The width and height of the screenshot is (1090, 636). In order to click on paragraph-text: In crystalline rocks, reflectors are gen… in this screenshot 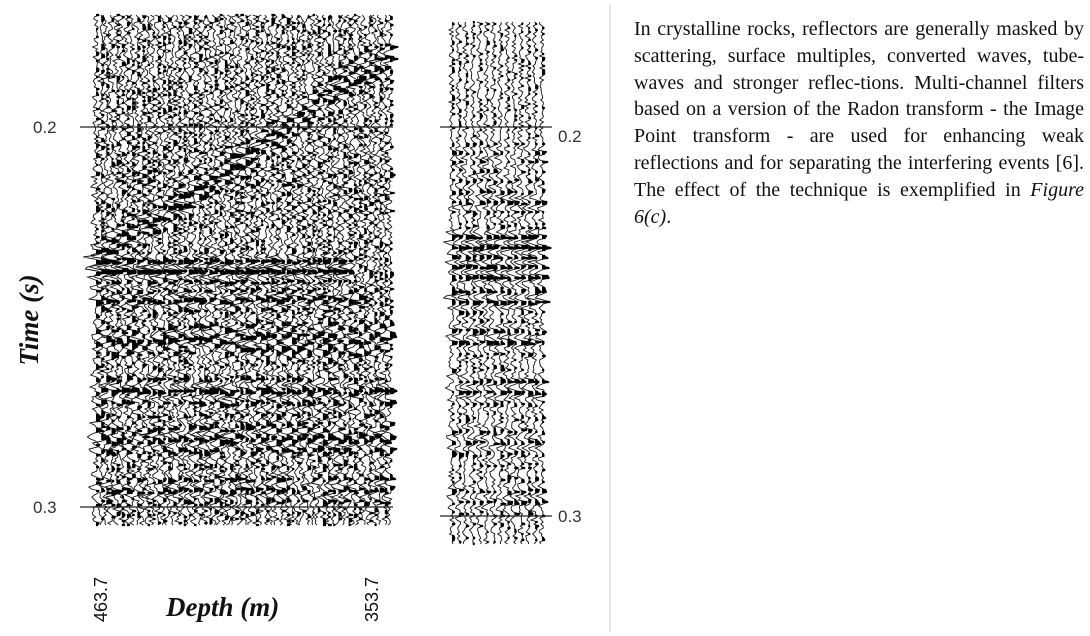, I will do `click(859, 109)`.